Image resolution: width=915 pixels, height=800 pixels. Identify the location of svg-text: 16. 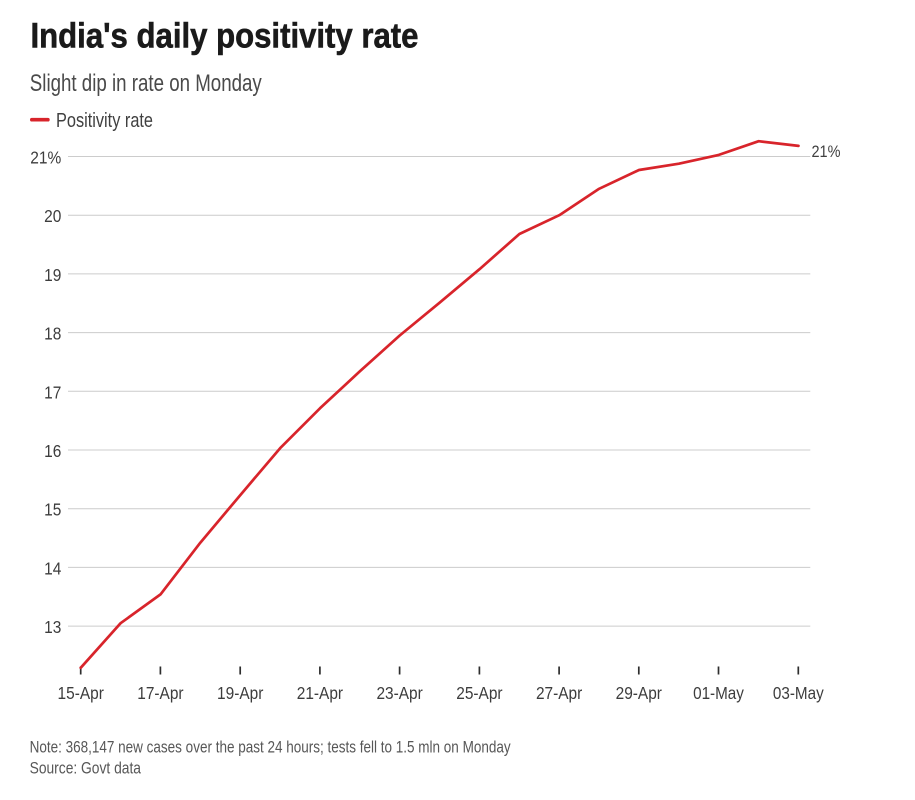
(52, 451).